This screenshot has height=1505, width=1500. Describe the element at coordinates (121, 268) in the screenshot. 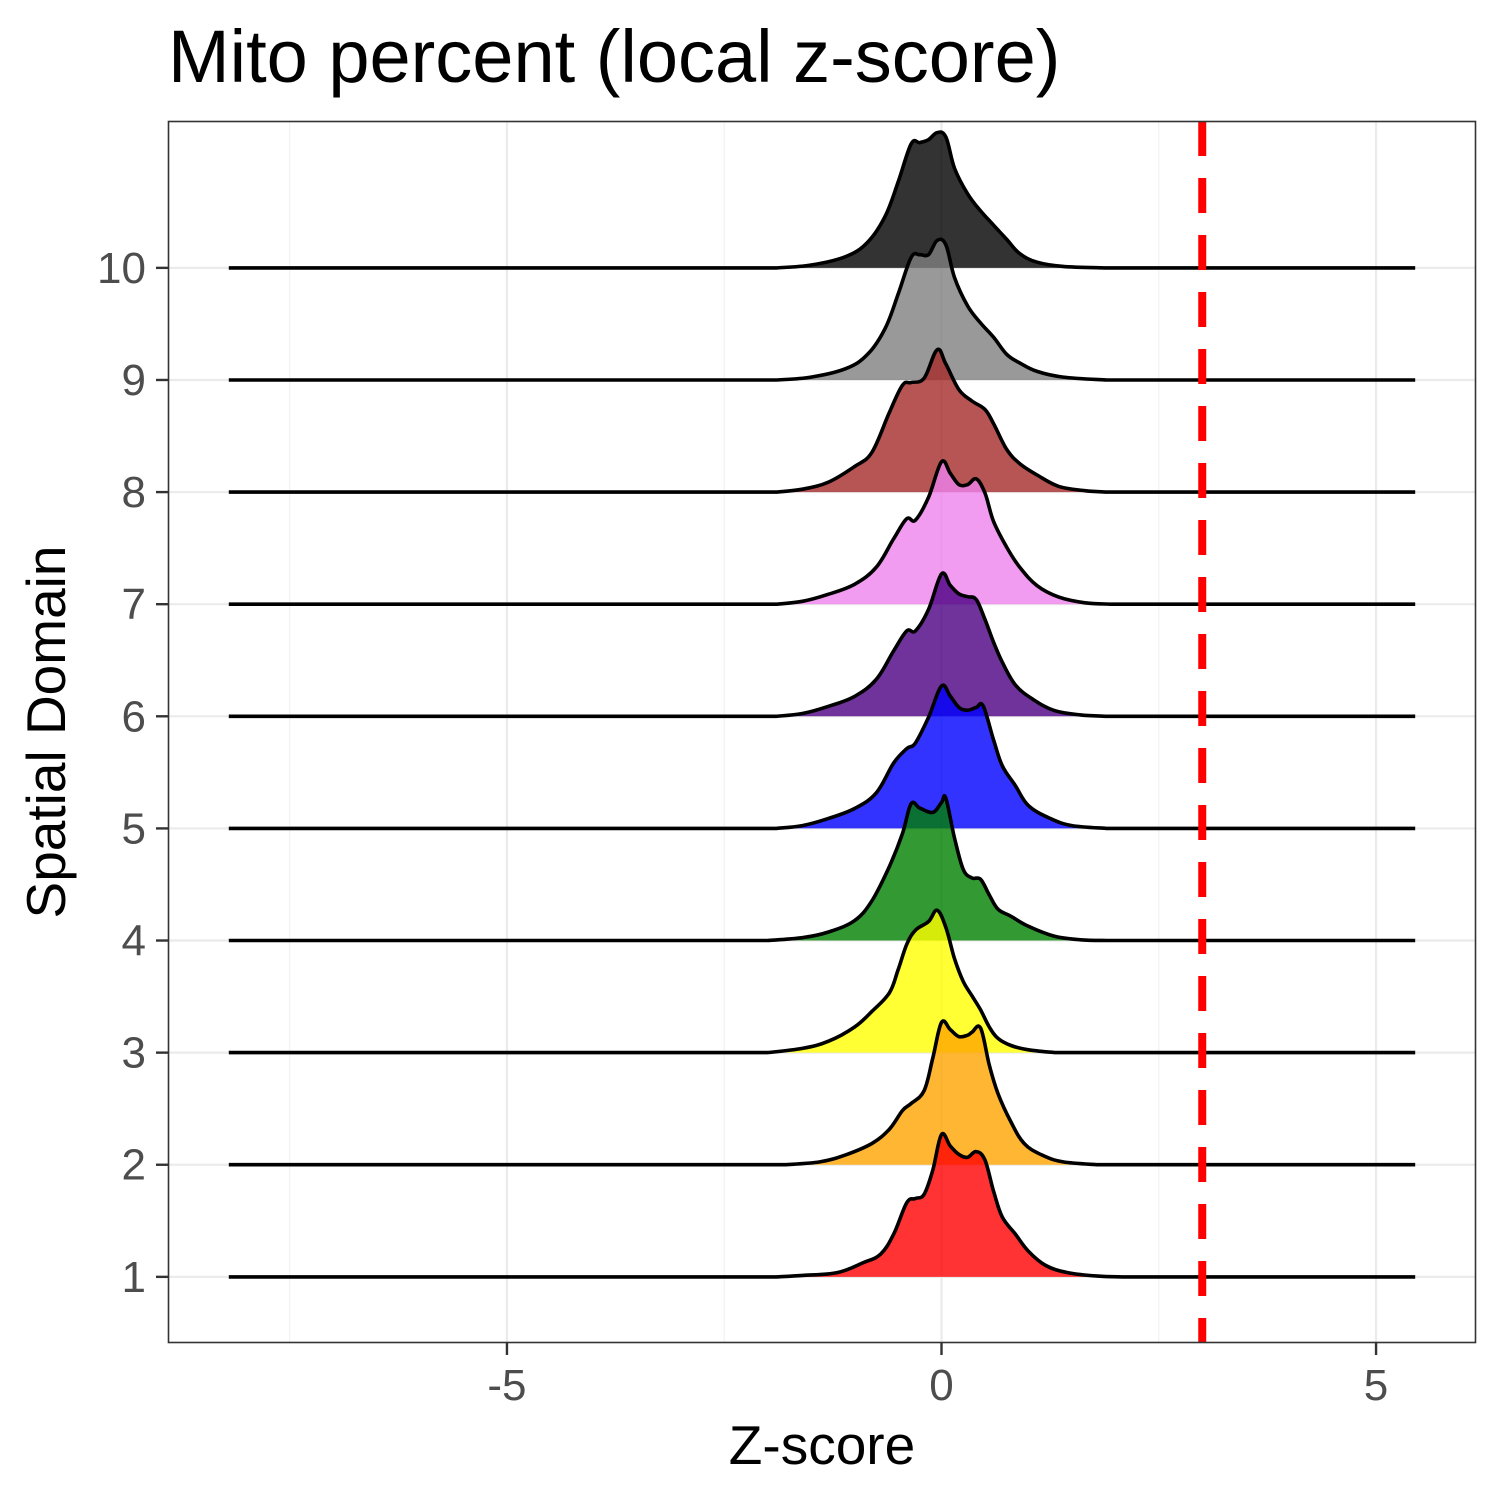

I see `y-tick-label: 10` at that location.